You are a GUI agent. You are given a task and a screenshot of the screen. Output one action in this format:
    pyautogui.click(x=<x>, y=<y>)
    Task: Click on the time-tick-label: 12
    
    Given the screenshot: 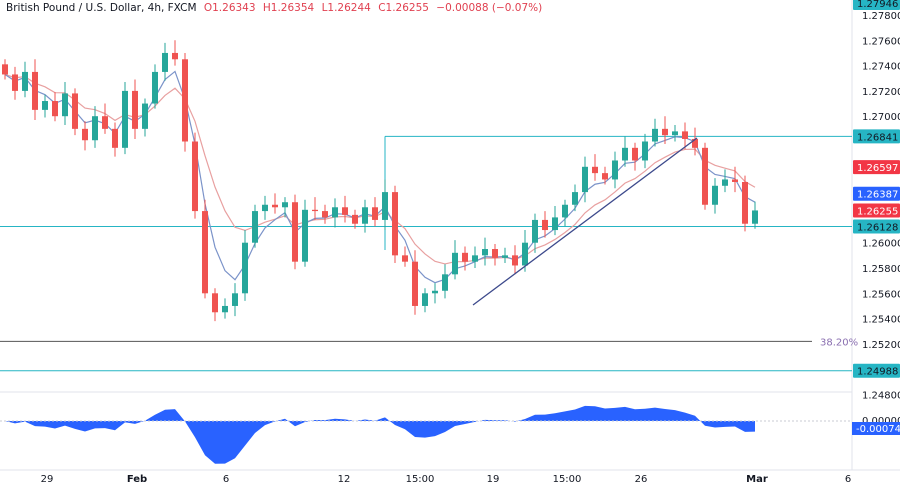 What is the action you would take?
    pyautogui.click(x=344, y=479)
    